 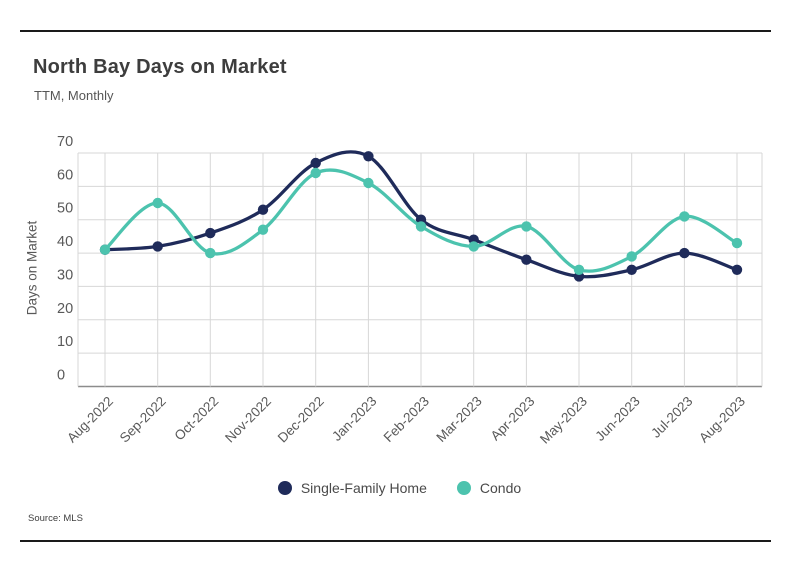 What do you see at coordinates (617, 419) in the screenshot?
I see `x-tick-label: Jun-2023` at bounding box center [617, 419].